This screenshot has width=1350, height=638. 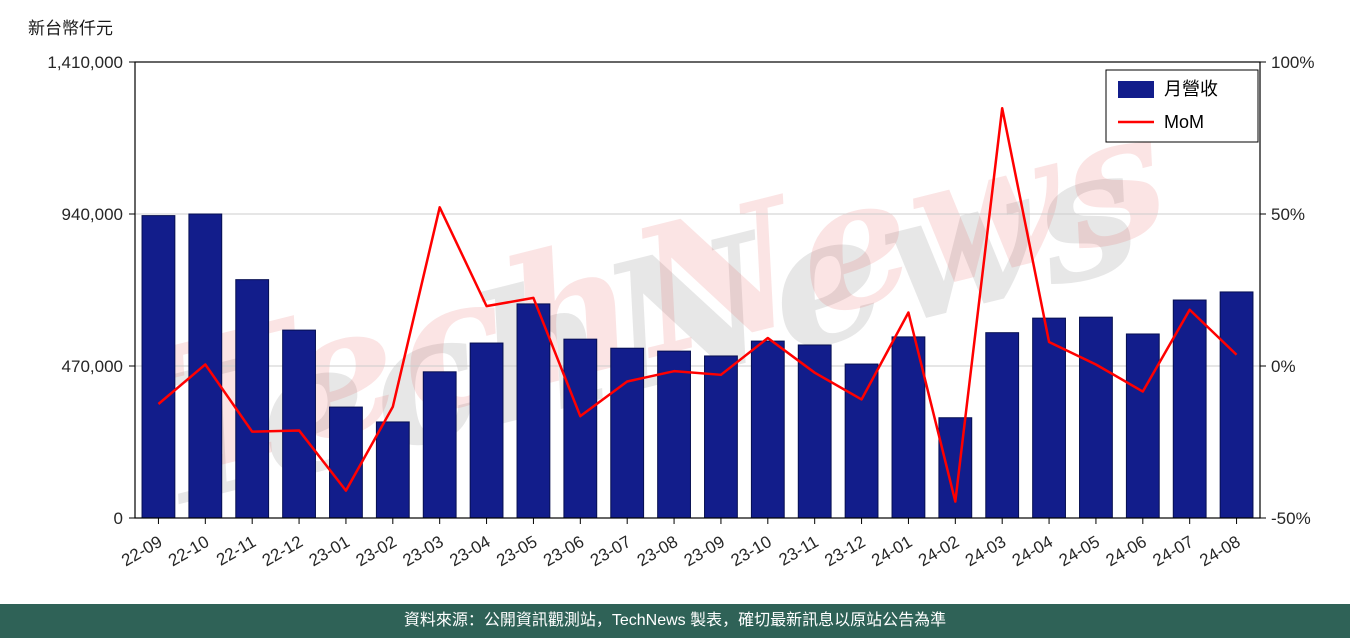 I want to click on x-axis-tick-label: 23-08, so click(x=657, y=551).